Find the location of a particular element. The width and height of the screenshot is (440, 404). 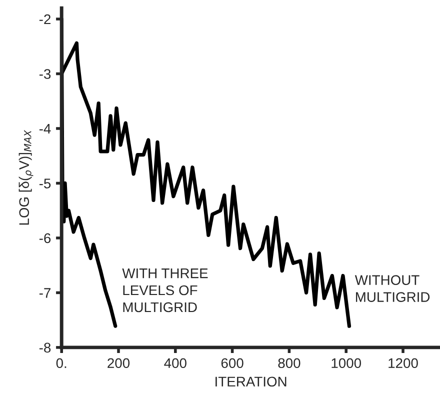

x-axis-title: ITERATION is located at coordinates (251, 381).